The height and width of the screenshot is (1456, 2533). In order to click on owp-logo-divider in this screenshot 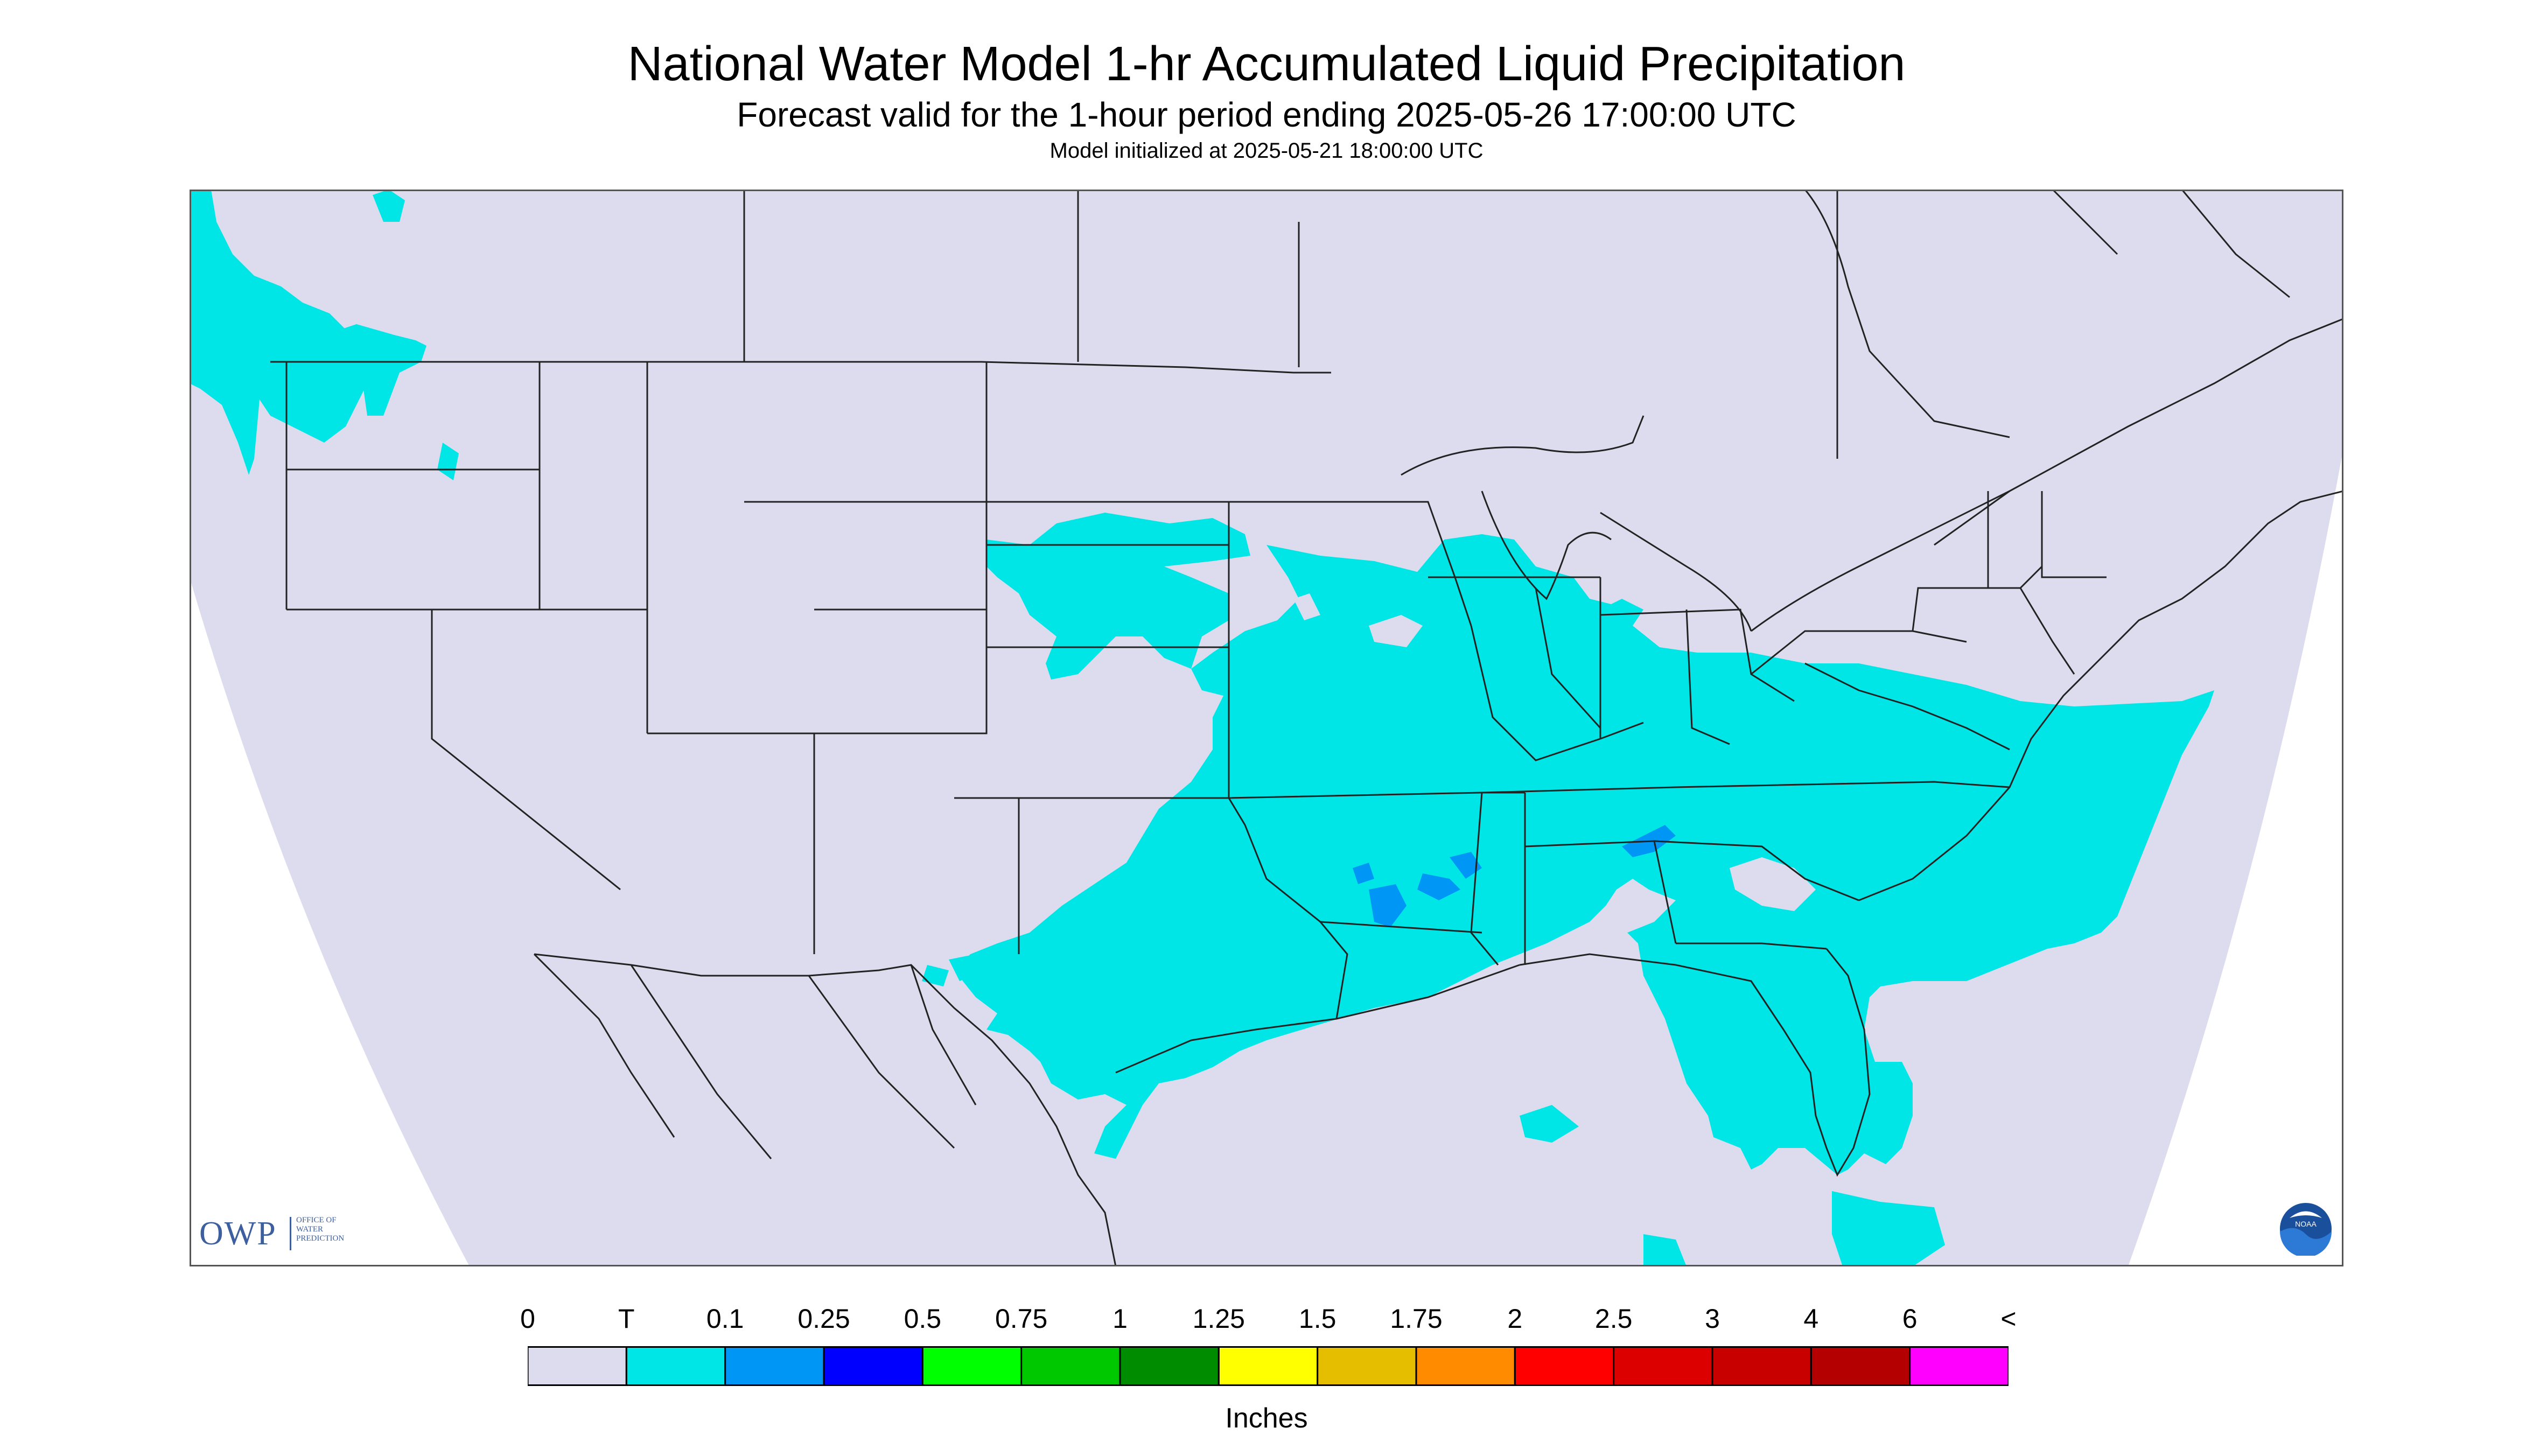, I will do `click(291, 1233)`.